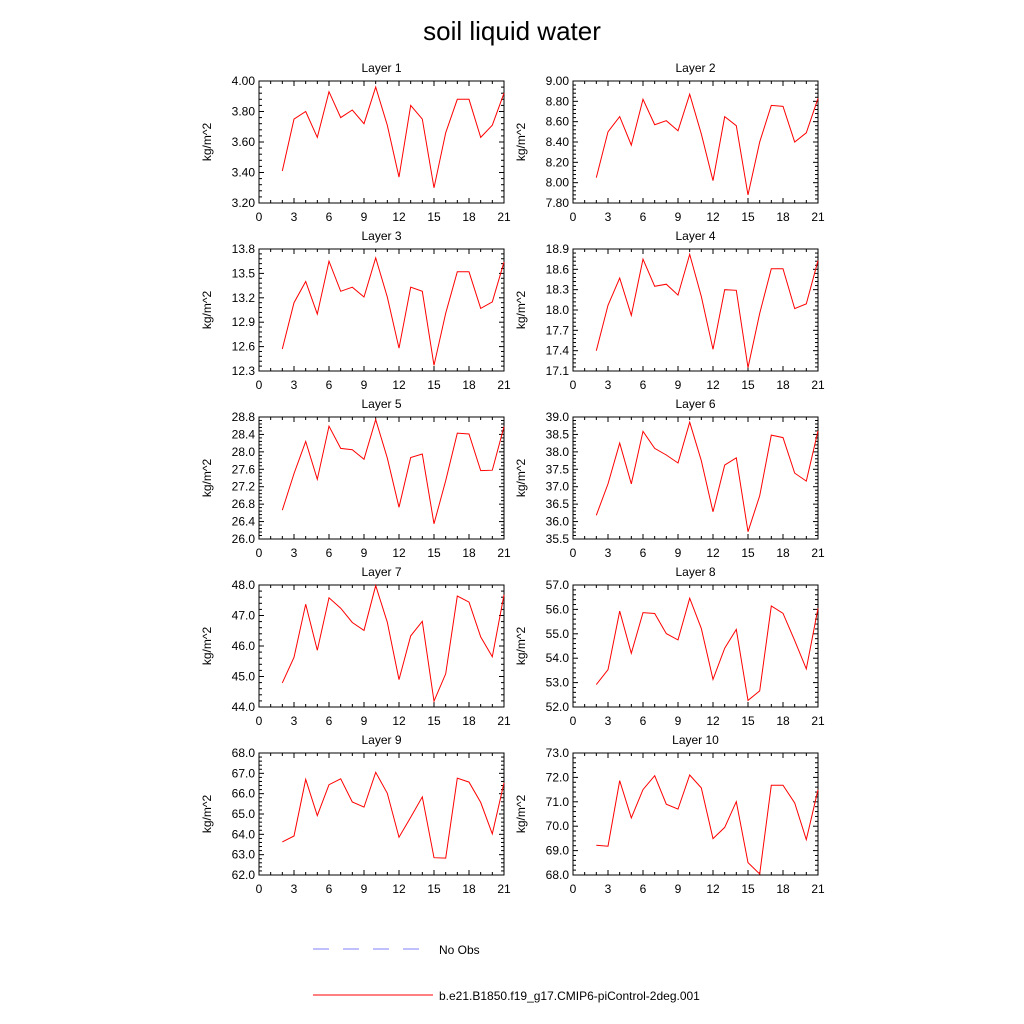 This screenshot has width=1024, height=1024. What do you see at coordinates (381, 740) in the screenshot?
I see `panel-title: Layer 9` at bounding box center [381, 740].